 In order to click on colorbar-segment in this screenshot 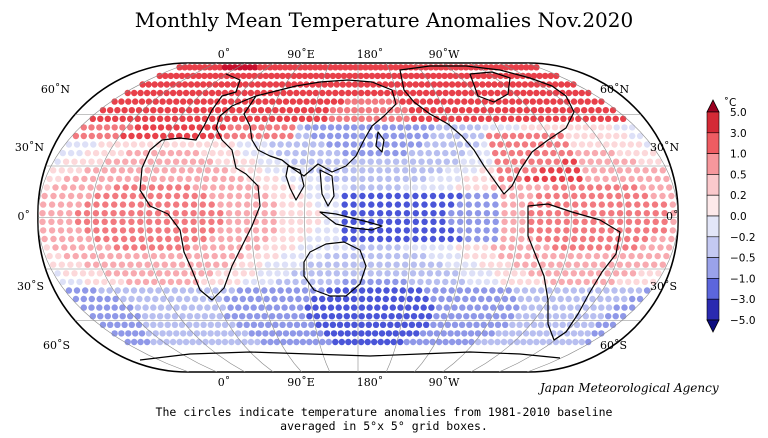, I will do `click(713, 185)`.